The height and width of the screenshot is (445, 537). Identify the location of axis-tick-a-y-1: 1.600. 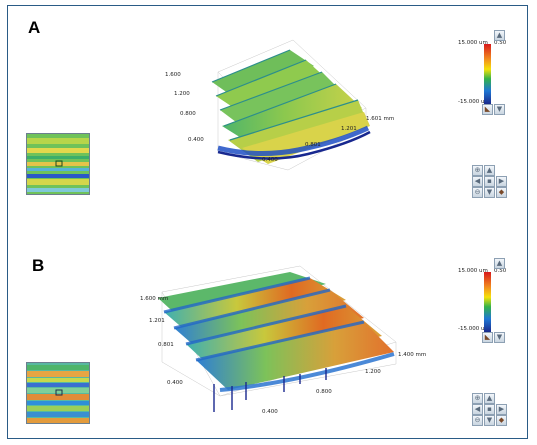
(173, 75).